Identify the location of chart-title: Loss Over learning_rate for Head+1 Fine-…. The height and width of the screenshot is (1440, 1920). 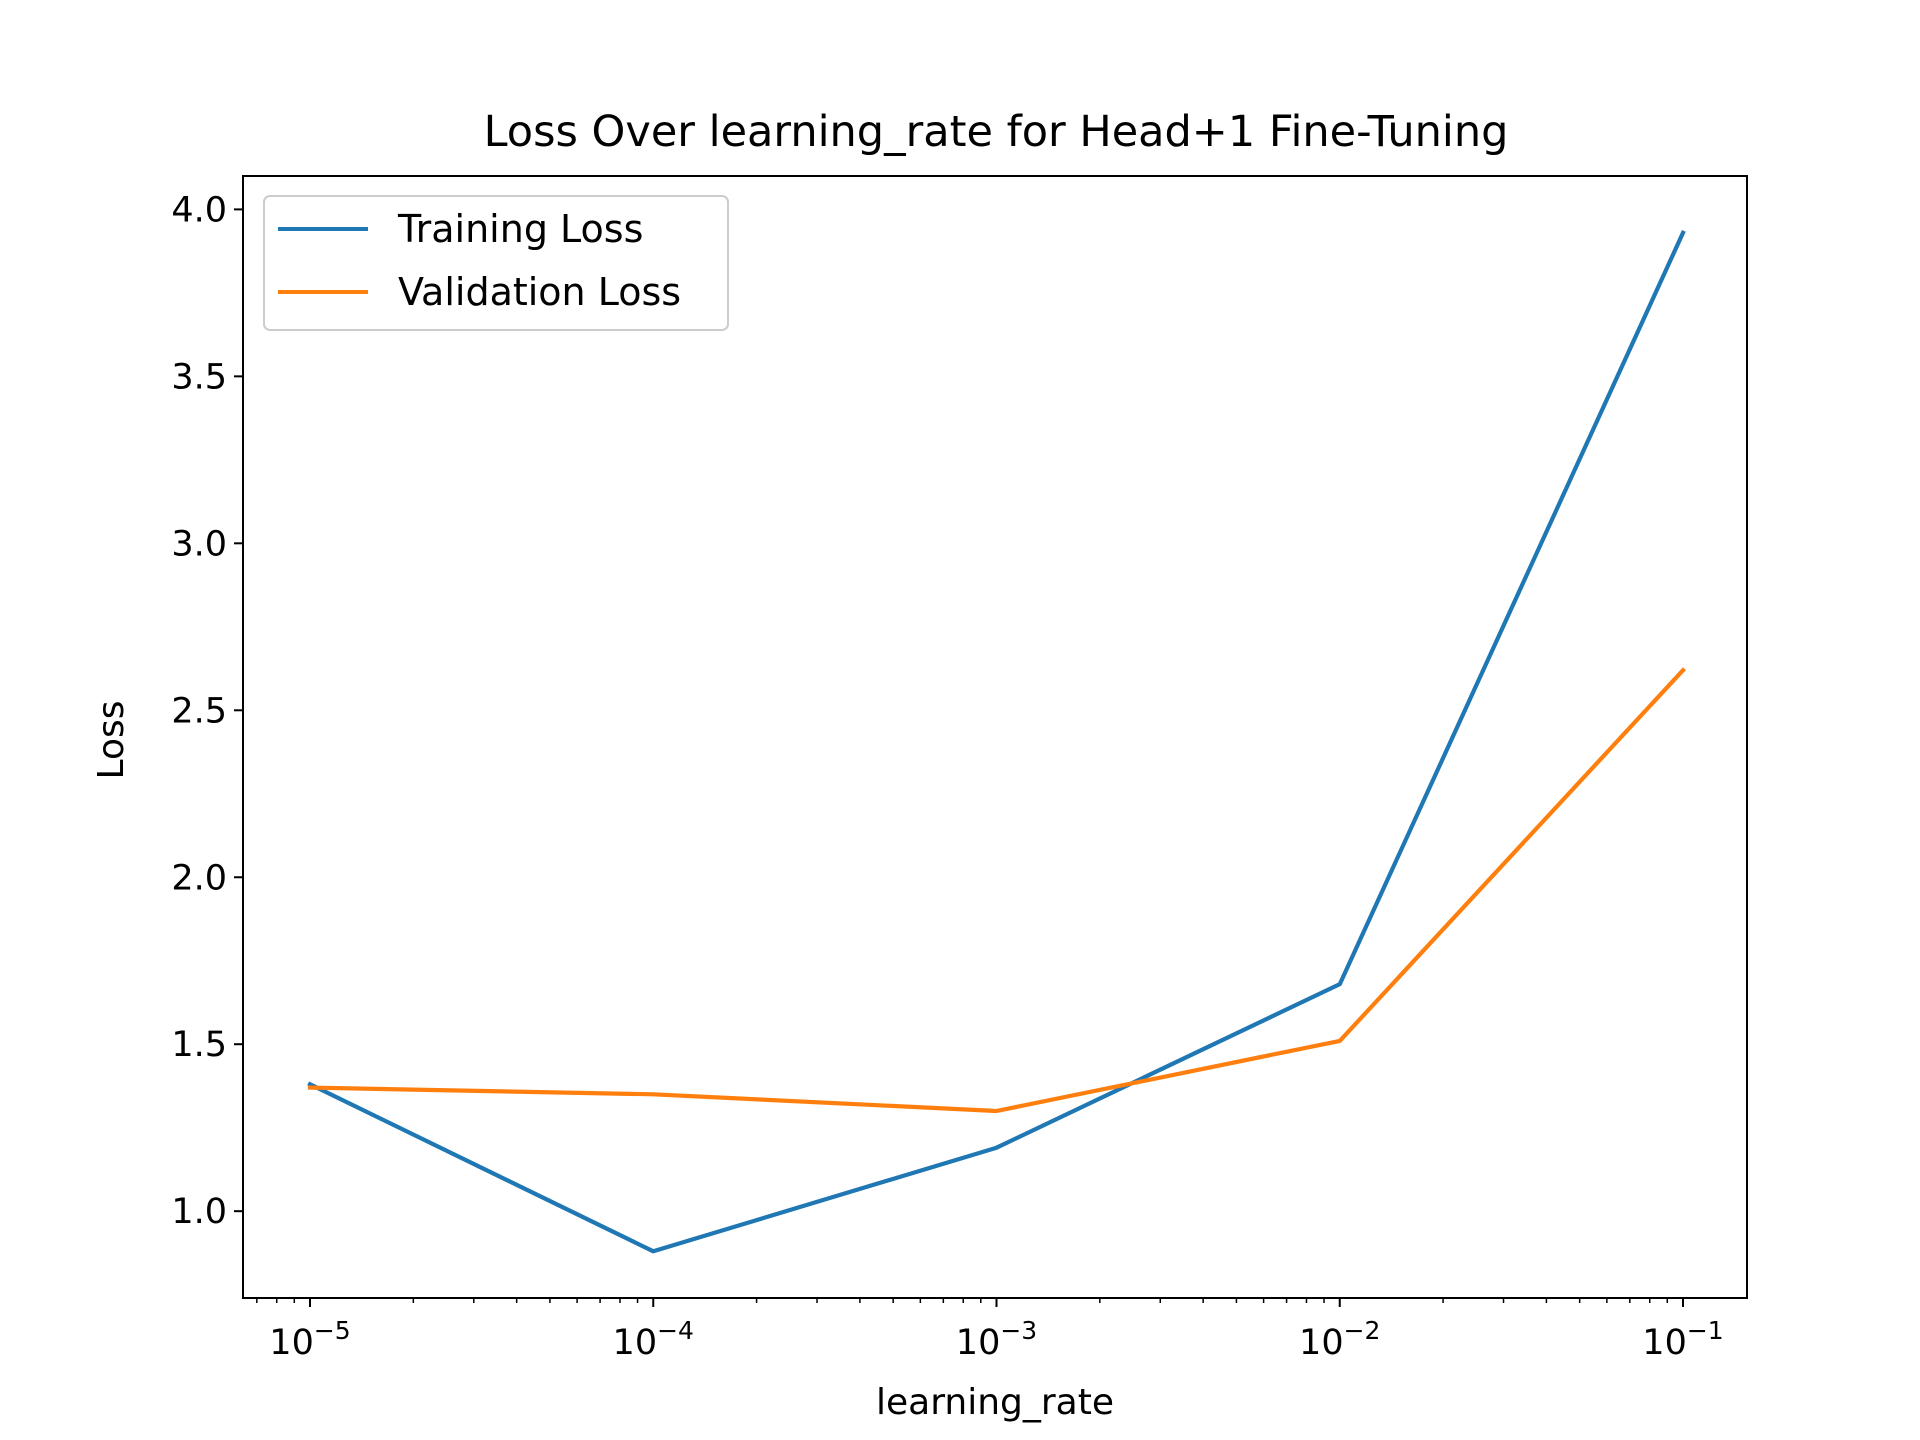
(996, 132).